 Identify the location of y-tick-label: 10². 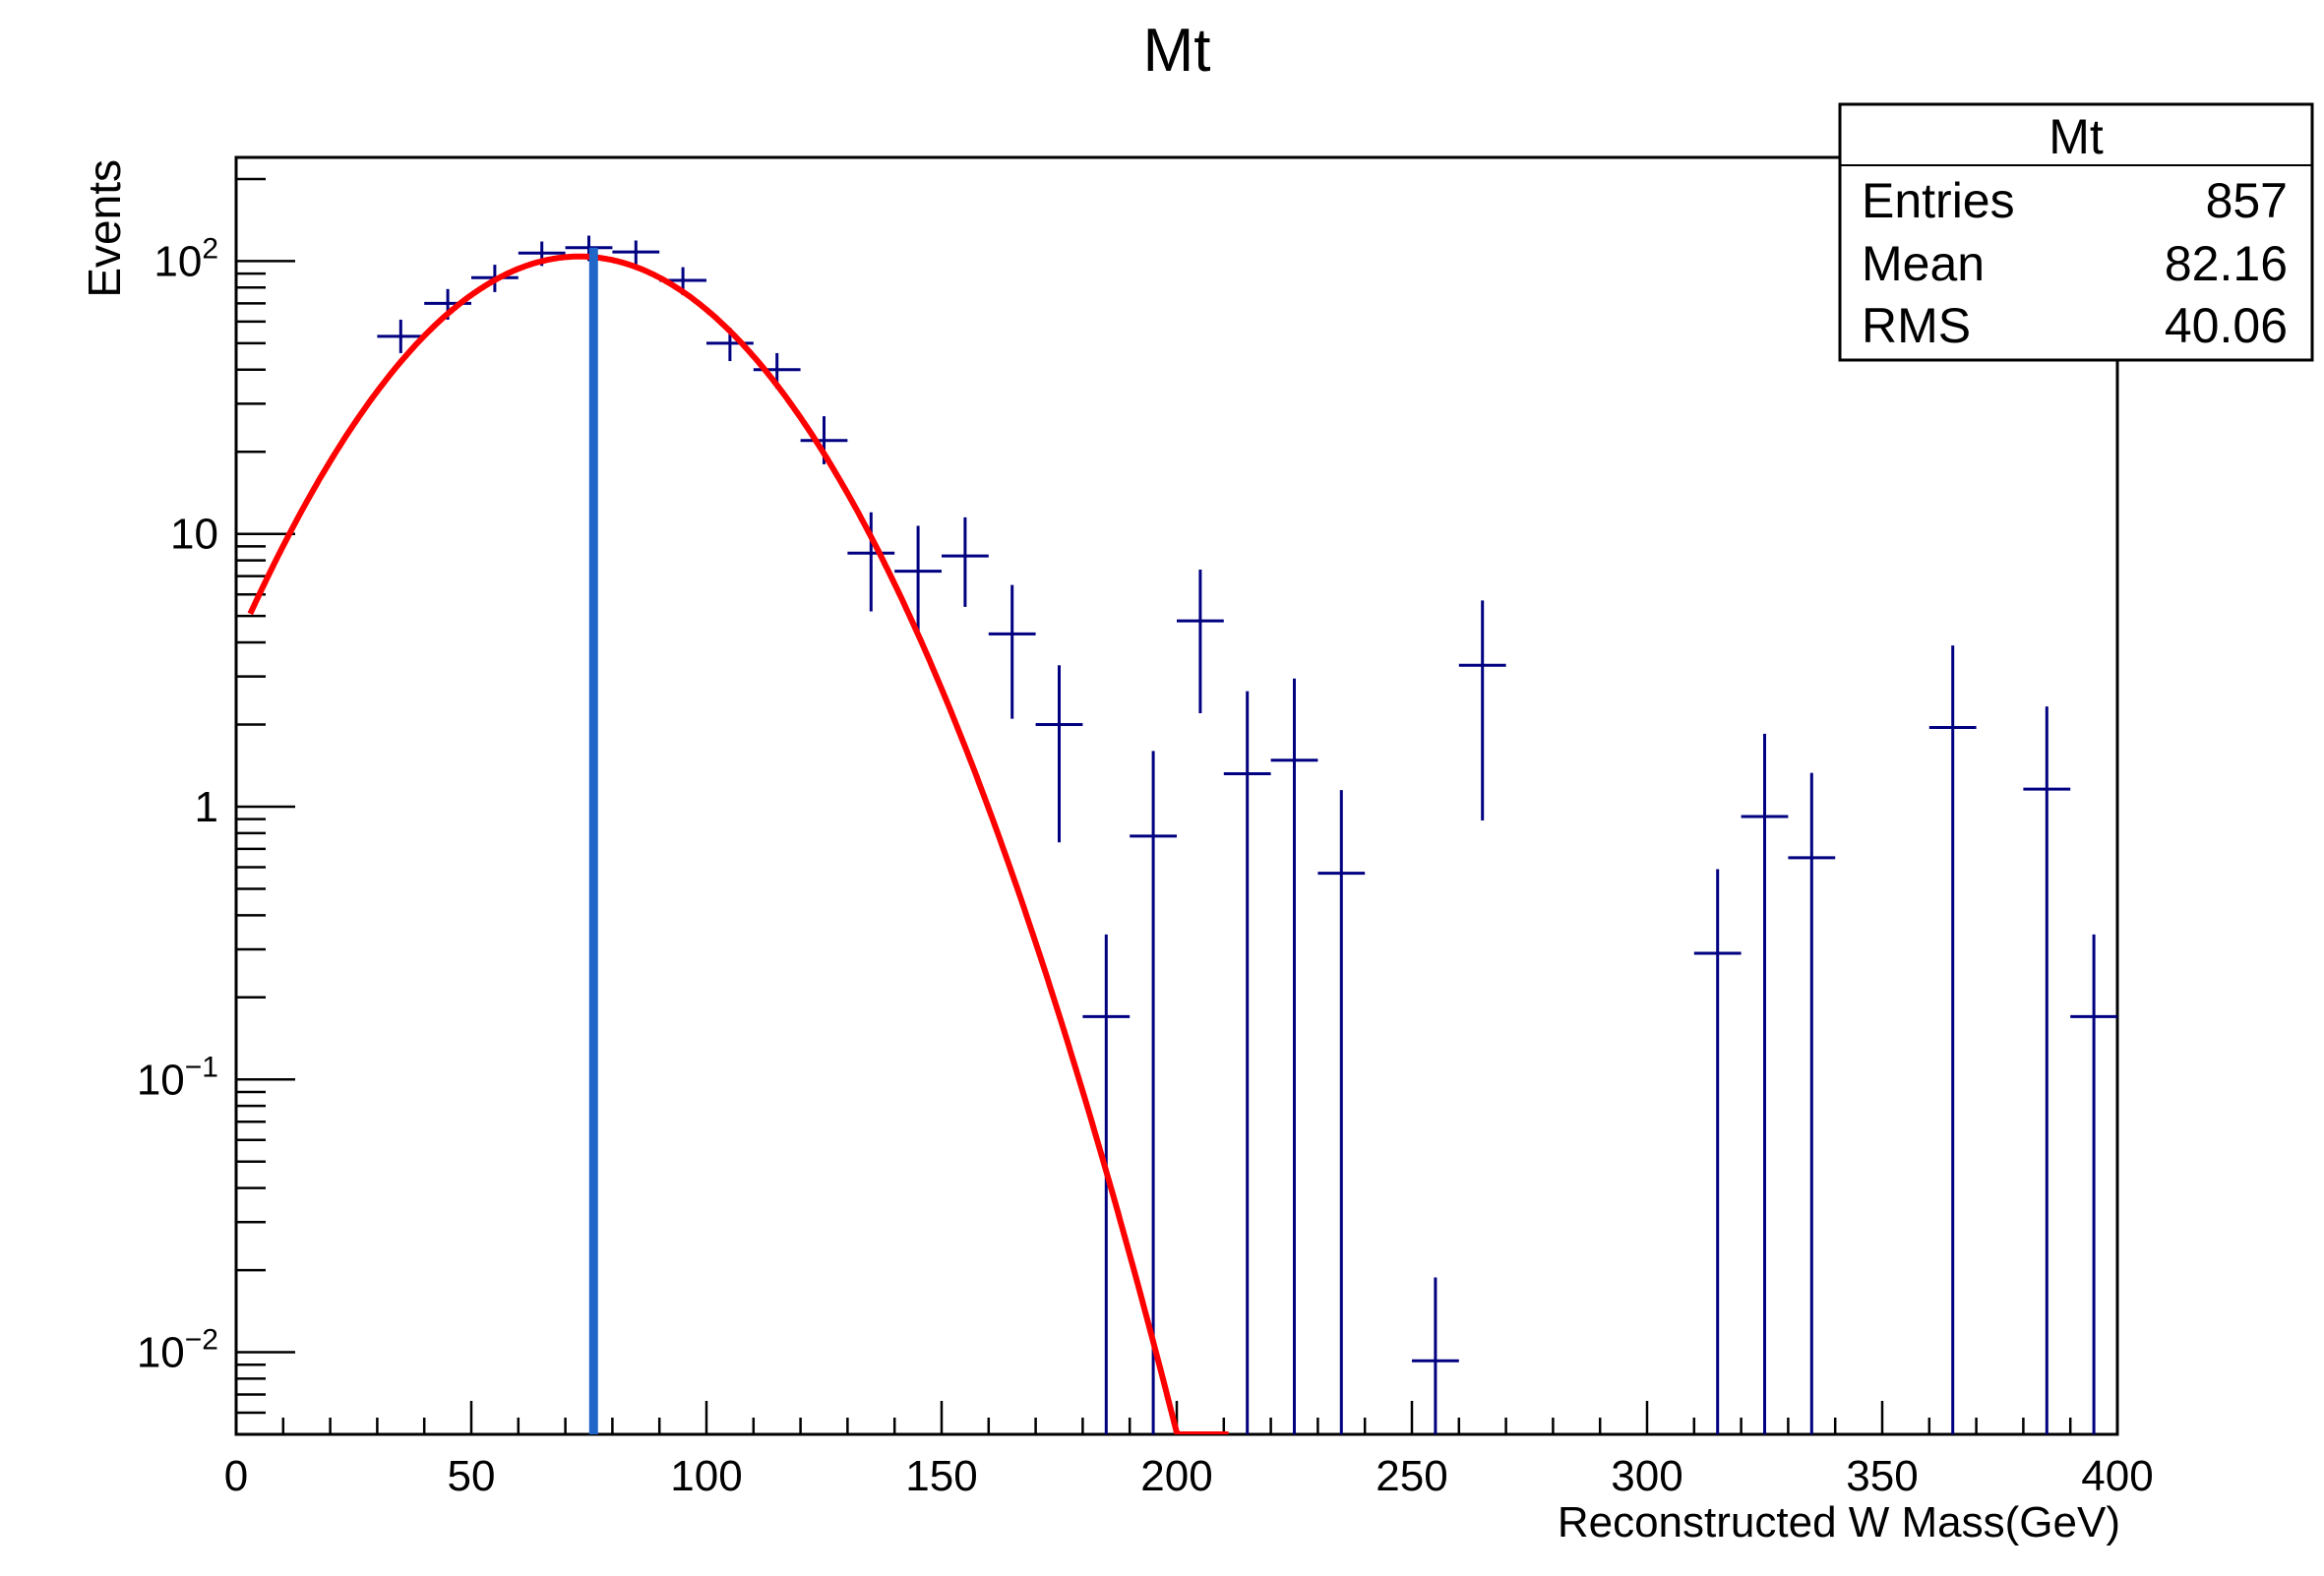
(185, 258).